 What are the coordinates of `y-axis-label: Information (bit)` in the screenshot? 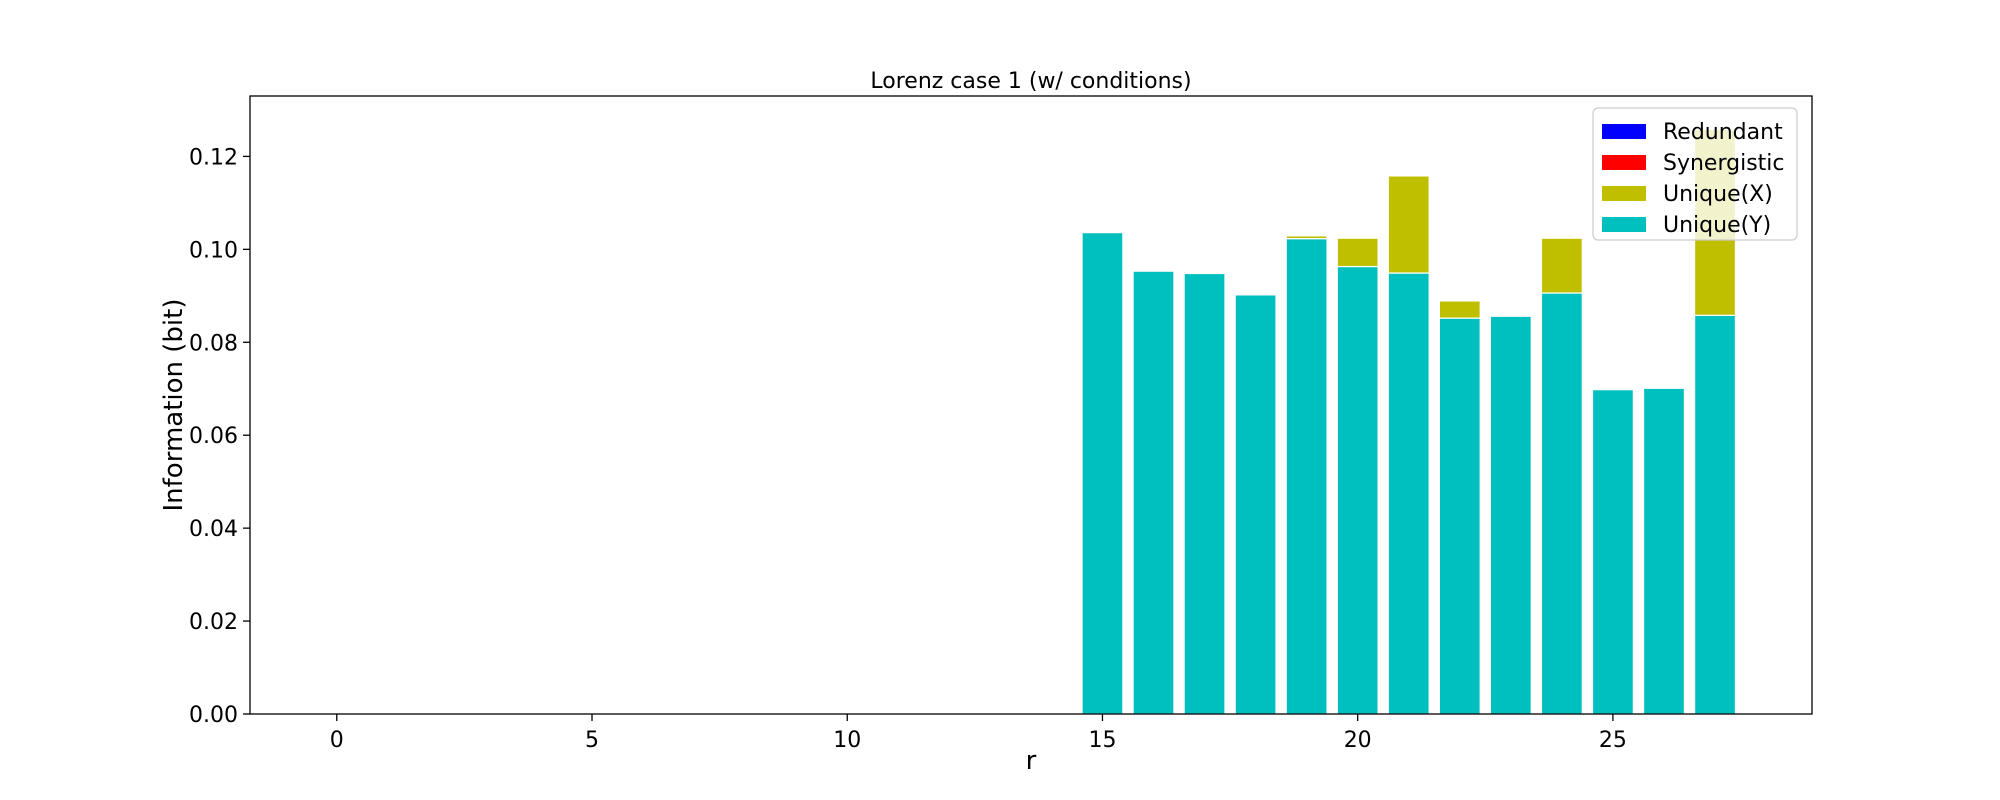 It's located at (174, 405).